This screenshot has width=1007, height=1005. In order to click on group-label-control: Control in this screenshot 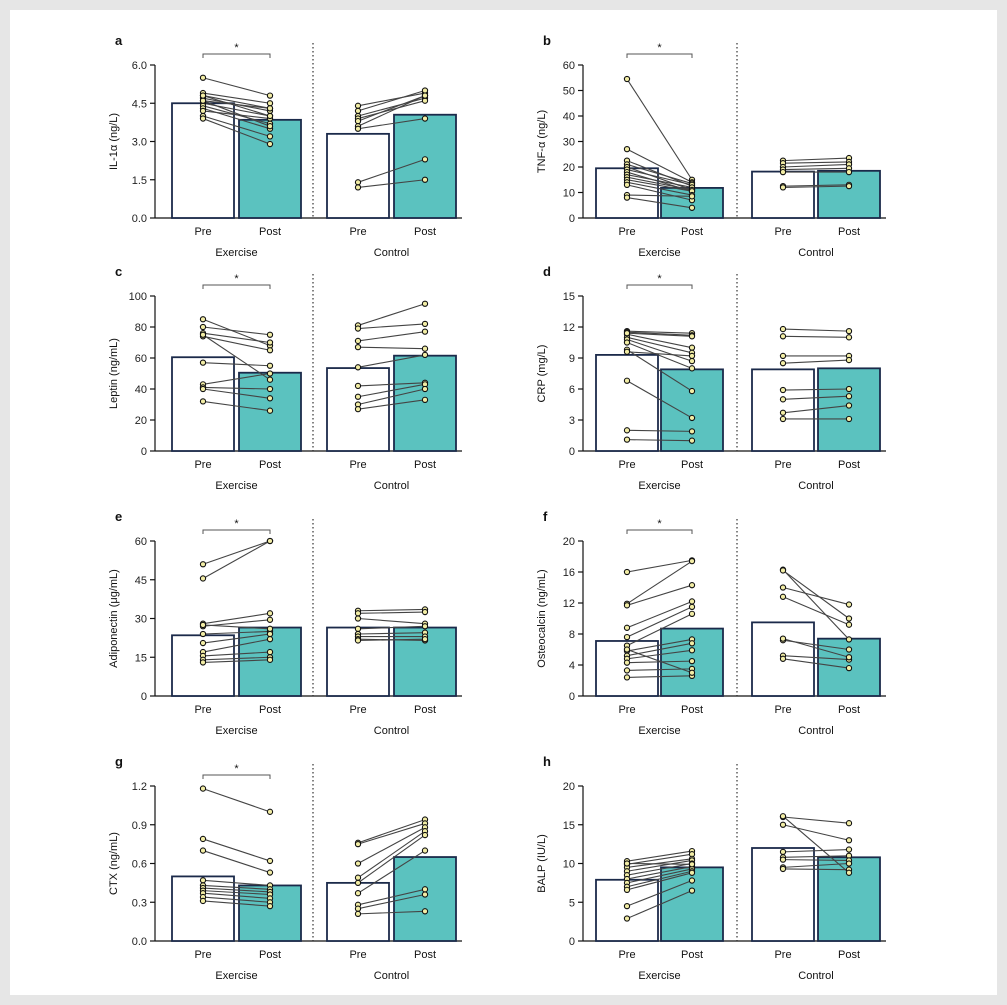, I will do `click(391, 731)`.